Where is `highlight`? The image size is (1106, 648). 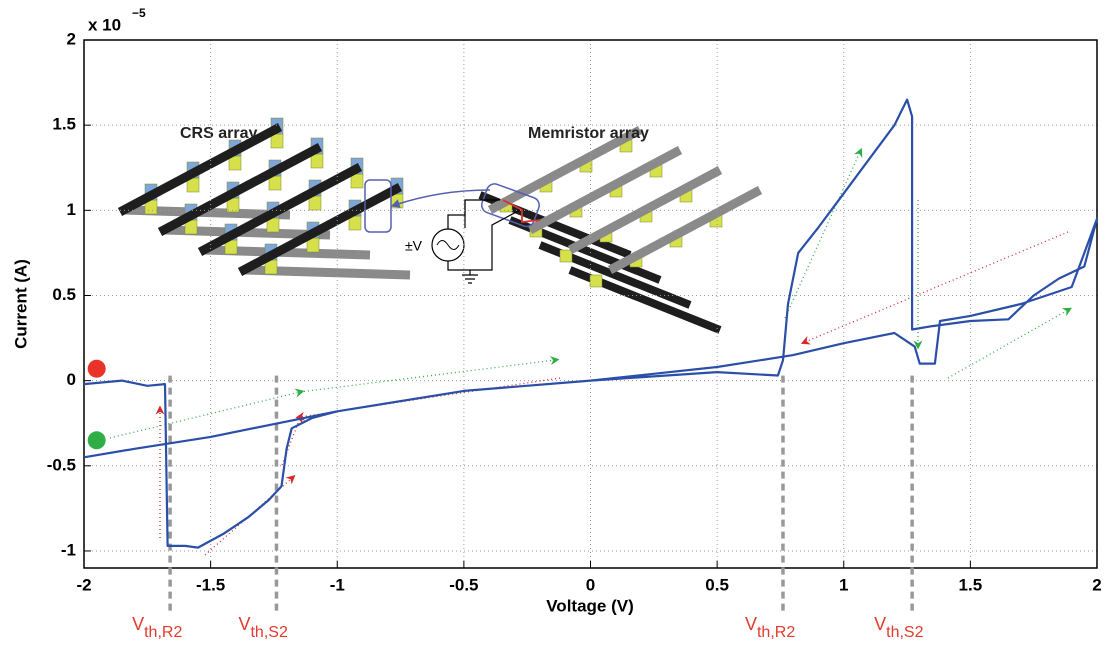 highlight is located at coordinates (510, 205).